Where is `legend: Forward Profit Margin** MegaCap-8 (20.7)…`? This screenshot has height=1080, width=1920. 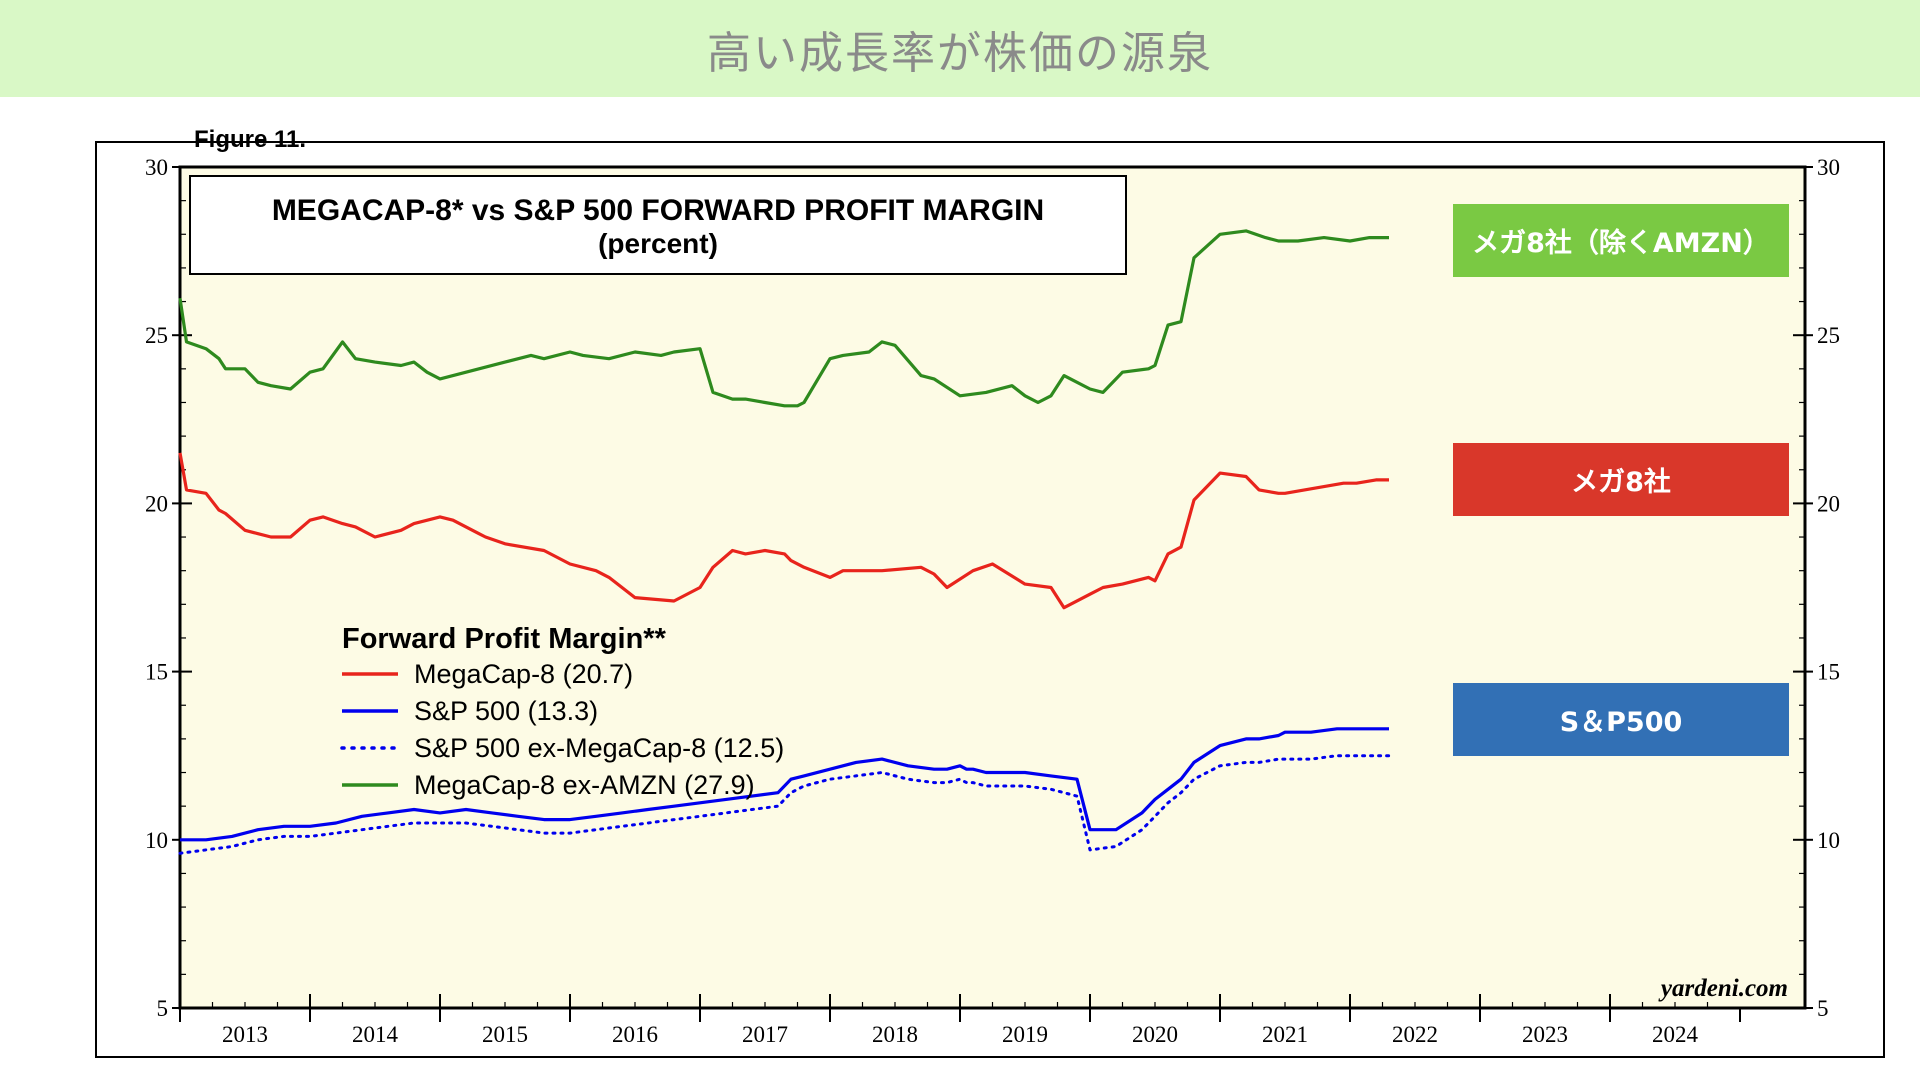
legend: Forward Profit Margin** MegaCap-8 (20.7)… is located at coordinates (562, 711).